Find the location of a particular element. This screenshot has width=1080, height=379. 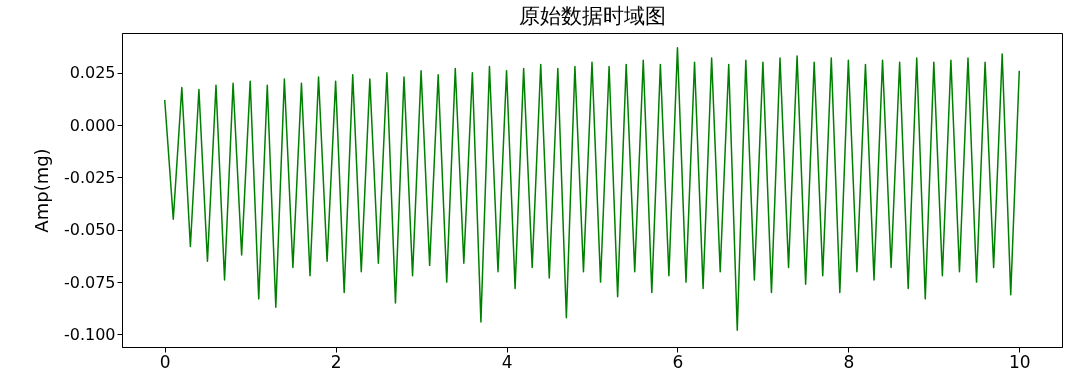

y-tick-label: -0.050 is located at coordinates (89, 230).